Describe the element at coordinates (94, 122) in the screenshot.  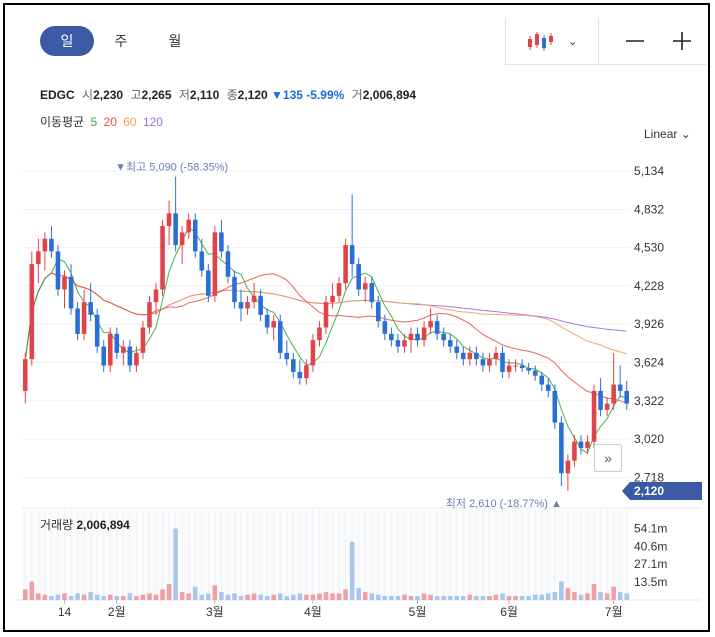
I see `ma-5: 5` at that location.